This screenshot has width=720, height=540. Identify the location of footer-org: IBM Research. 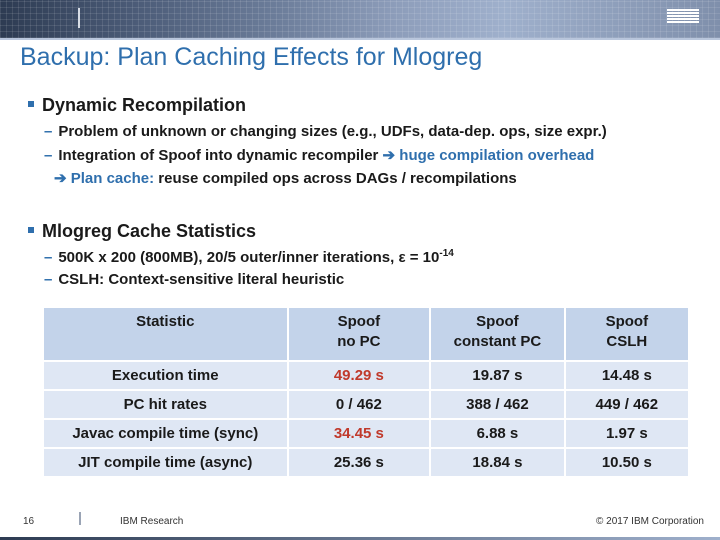
(152, 521).